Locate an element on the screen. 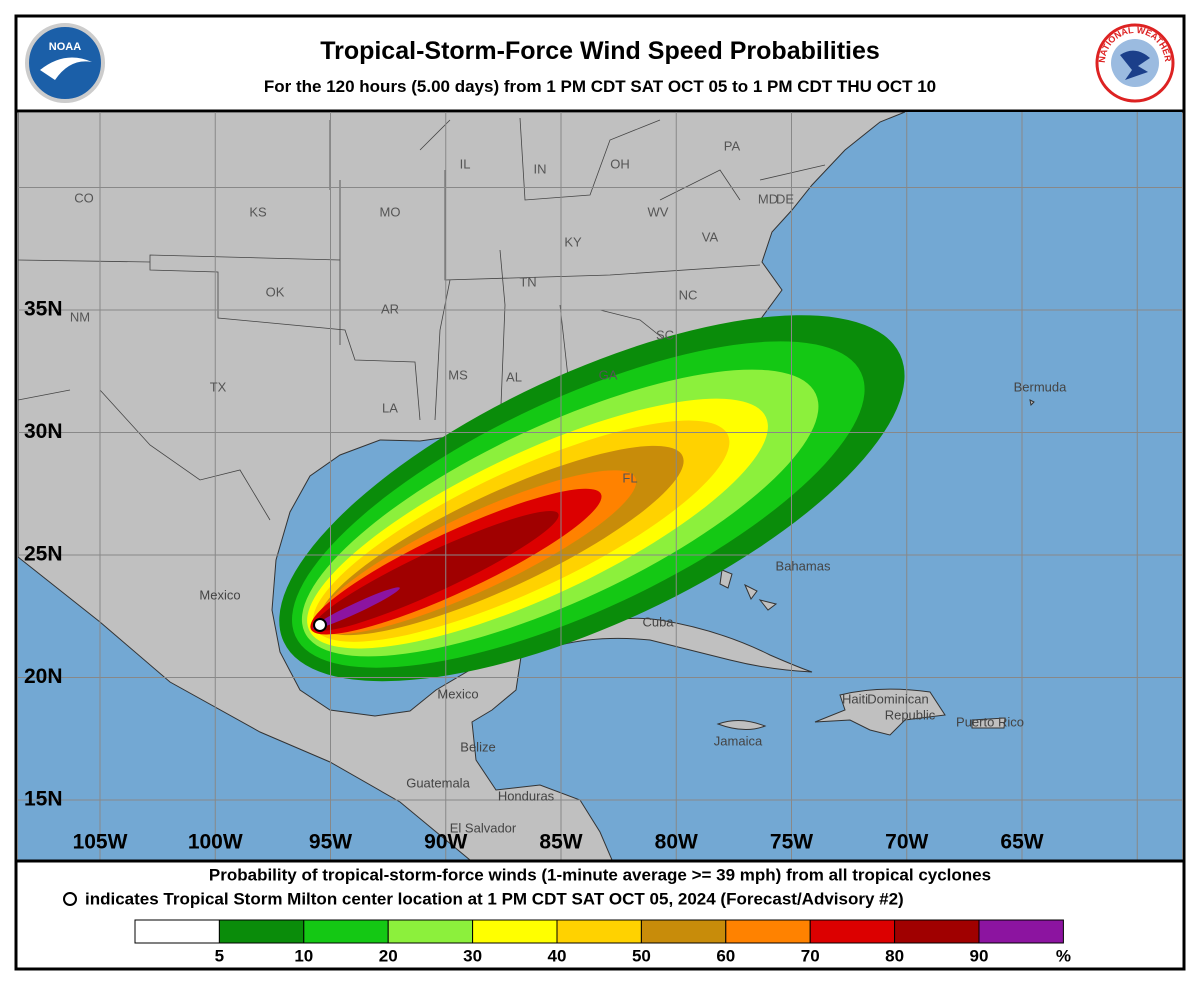 Image resolution: width=1200 pixels, height=987 pixels. state-label: CO is located at coordinates (84, 197).